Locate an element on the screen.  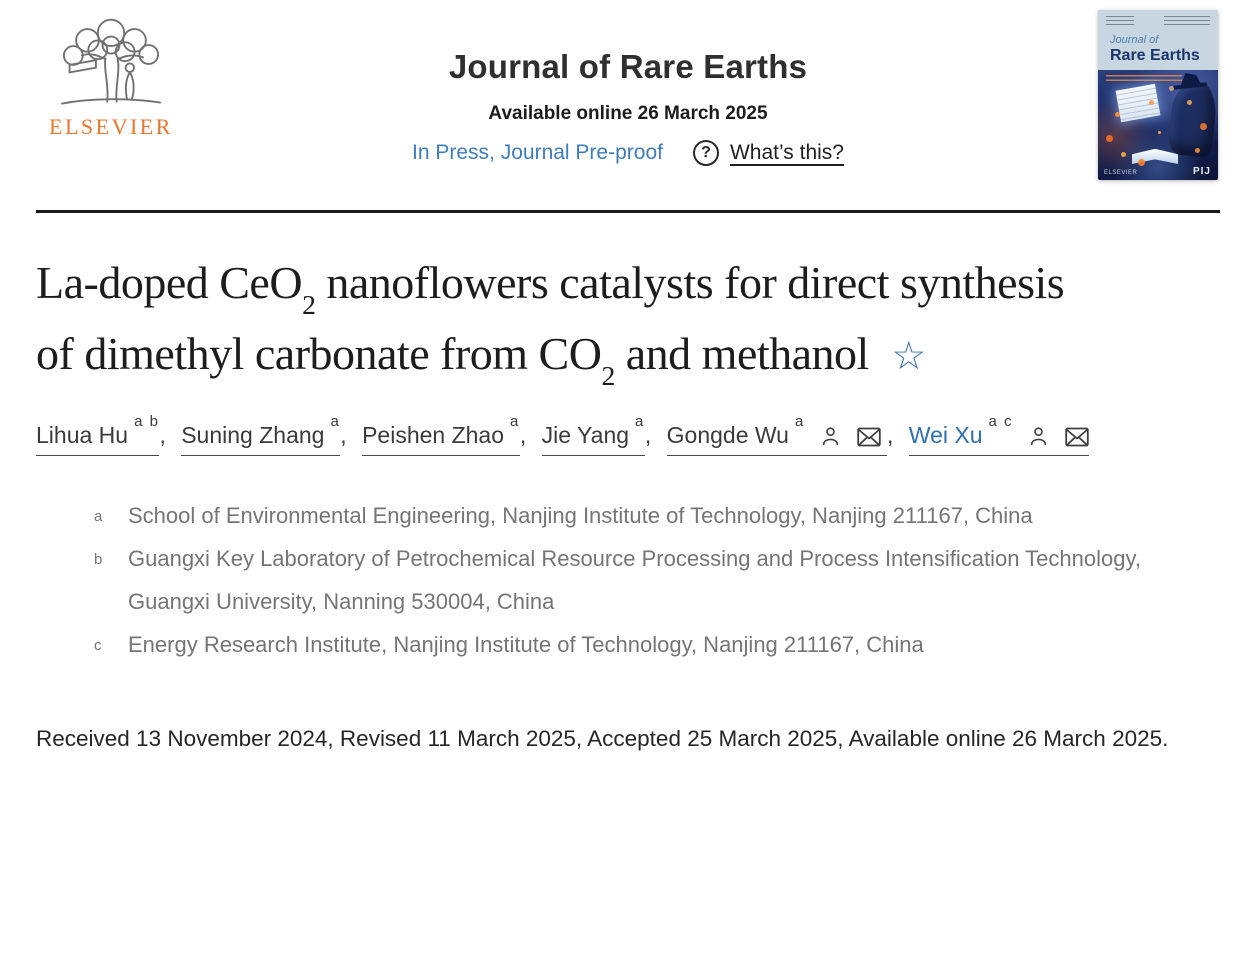
author-name: Jie Yang is located at coordinates (585, 435).